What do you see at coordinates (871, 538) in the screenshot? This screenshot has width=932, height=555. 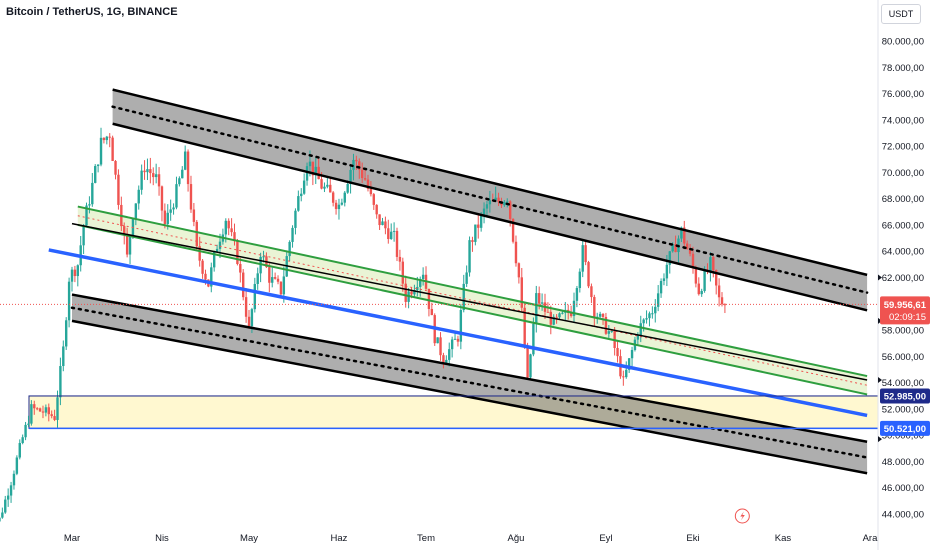 I see `x-tick-label: Ara` at bounding box center [871, 538].